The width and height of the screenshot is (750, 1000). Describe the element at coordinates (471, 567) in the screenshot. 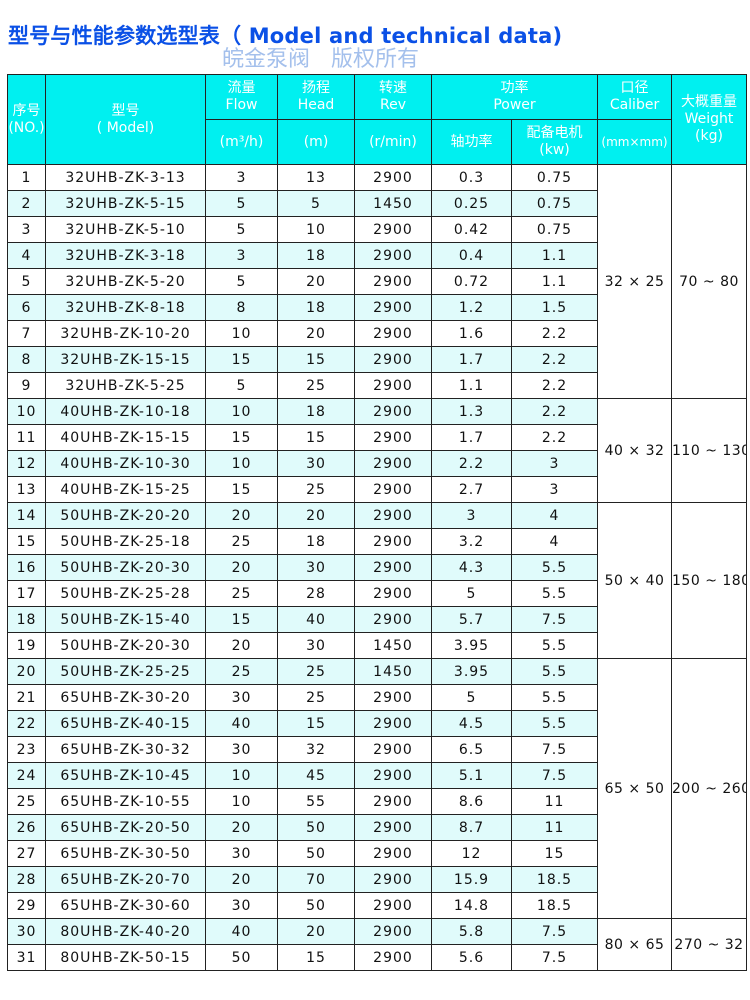

I see `cell-shaft-power: 4.3` at that location.